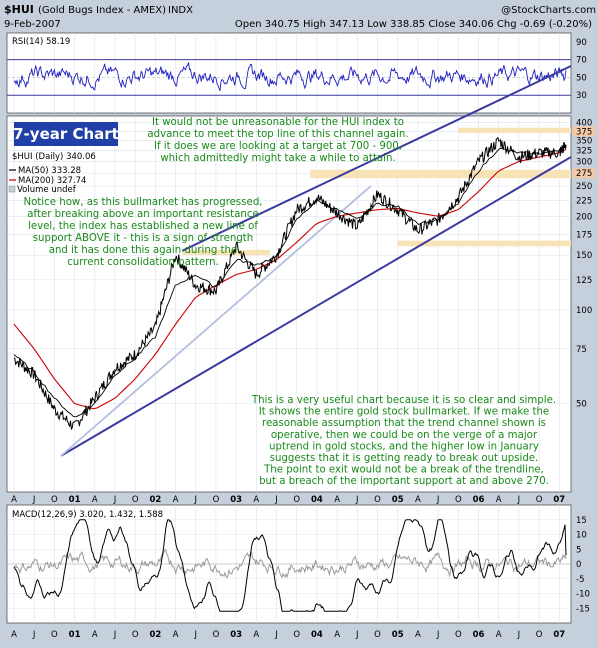 The height and width of the screenshot is (648, 598). What do you see at coordinates (583, 609) in the screenshot?
I see `macd-tick-label: -15` at bounding box center [583, 609].